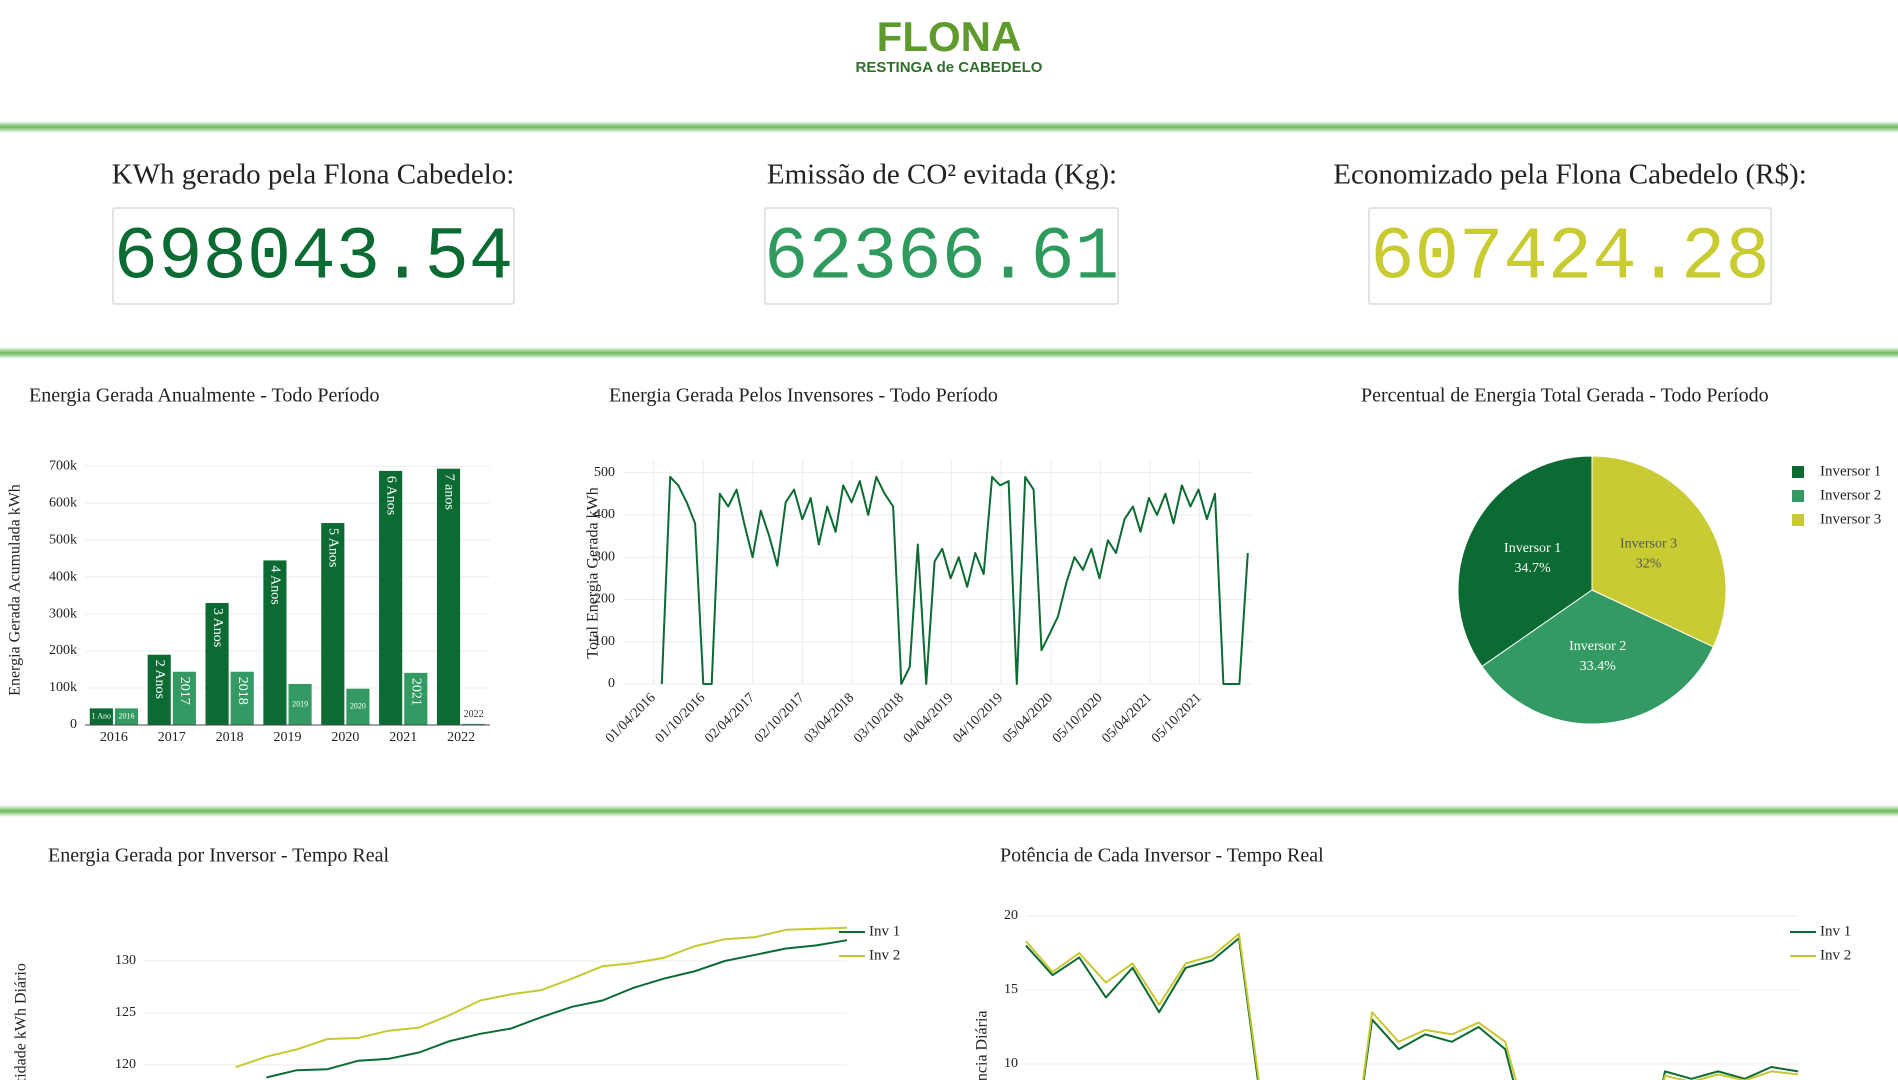 Image resolution: width=1898 pixels, height=1080 pixels. Describe the element at coordinates (1850, 471) in the screenshot. I see `legend-label: Inversor 1` at that location.